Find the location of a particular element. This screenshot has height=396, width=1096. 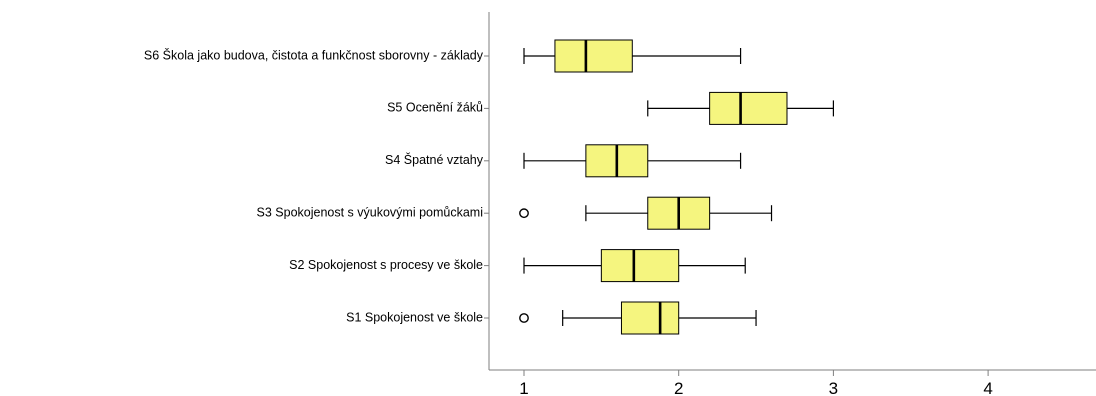

x-tick-label: 4 is located at coordinates (987, 387).